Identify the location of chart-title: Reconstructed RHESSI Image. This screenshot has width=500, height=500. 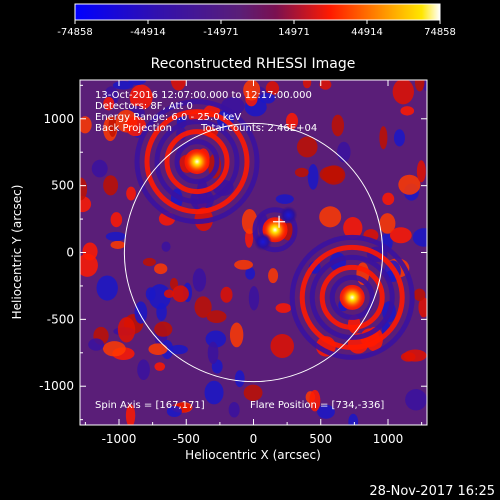
(253, 64).